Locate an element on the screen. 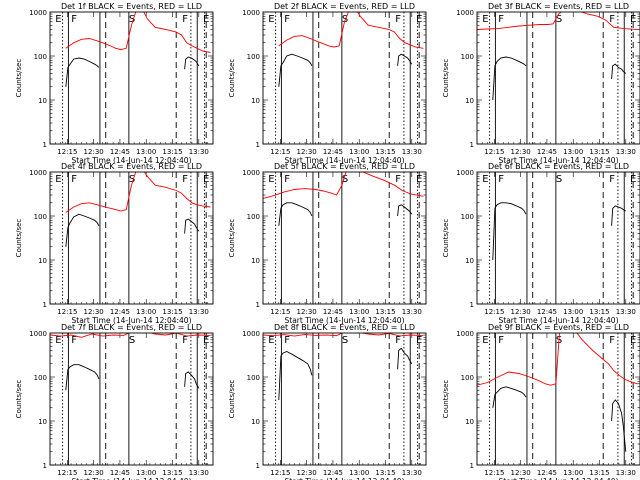  chart-title: Det 4f BLACK = Events, RED = LLD is located at coordinates (131, 166).